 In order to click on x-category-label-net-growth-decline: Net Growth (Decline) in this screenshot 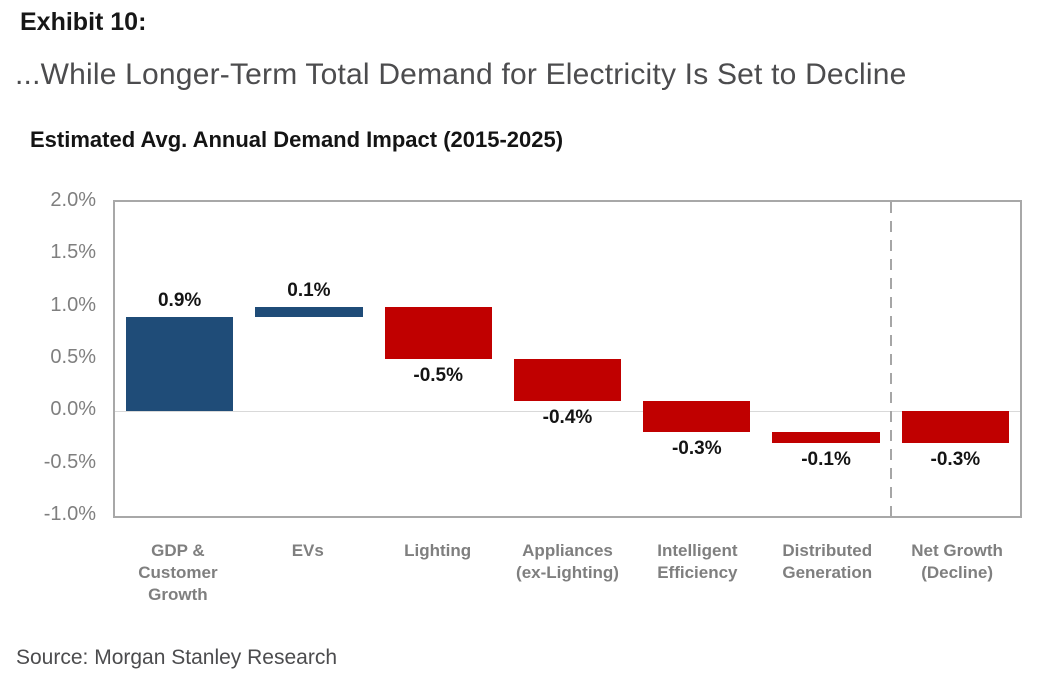, I will do `click(957, 562)`.